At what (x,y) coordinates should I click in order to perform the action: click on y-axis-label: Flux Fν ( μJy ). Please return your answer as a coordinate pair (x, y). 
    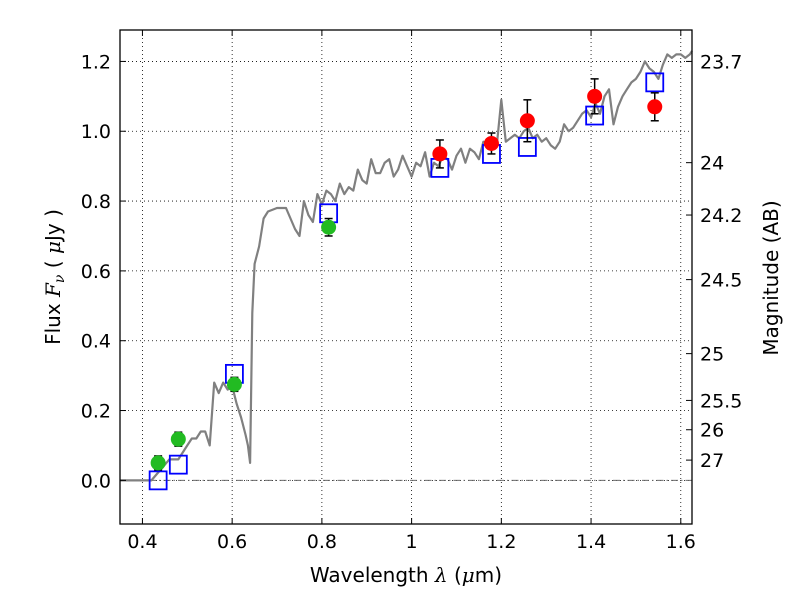
    Looking at the image, I should click on (54, 277).